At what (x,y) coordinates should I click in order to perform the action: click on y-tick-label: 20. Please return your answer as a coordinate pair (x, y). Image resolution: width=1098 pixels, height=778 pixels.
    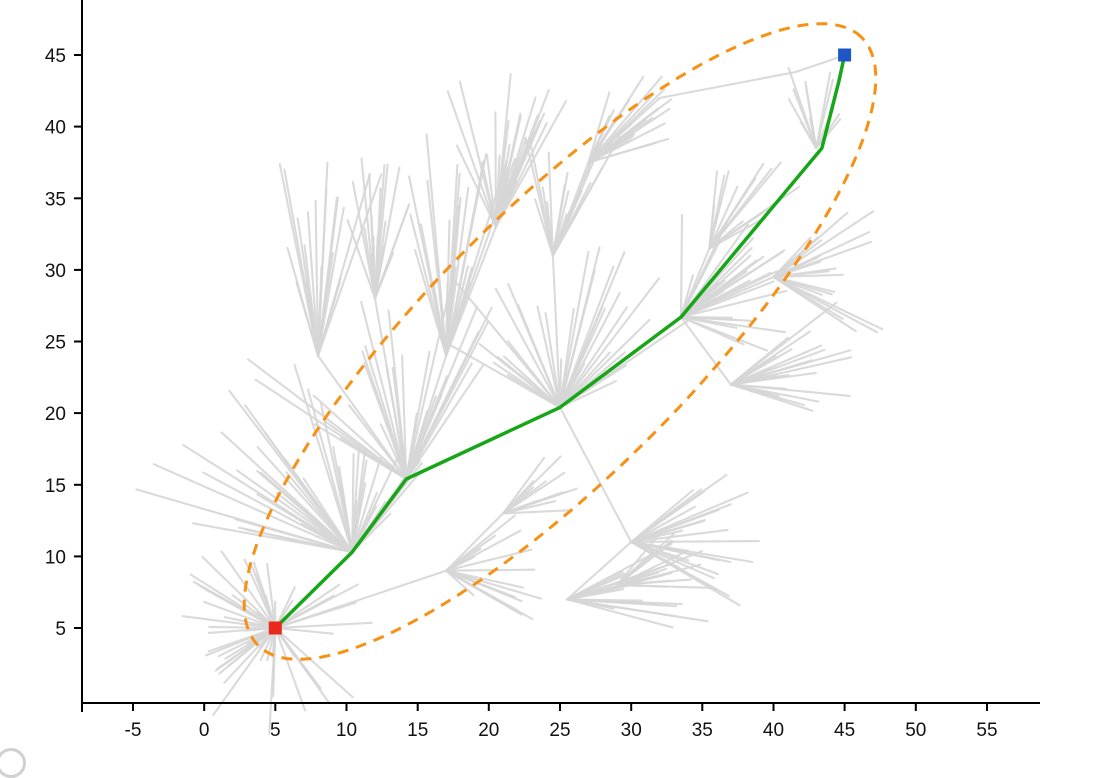
    Looking at the image, I should click on (55, 414).